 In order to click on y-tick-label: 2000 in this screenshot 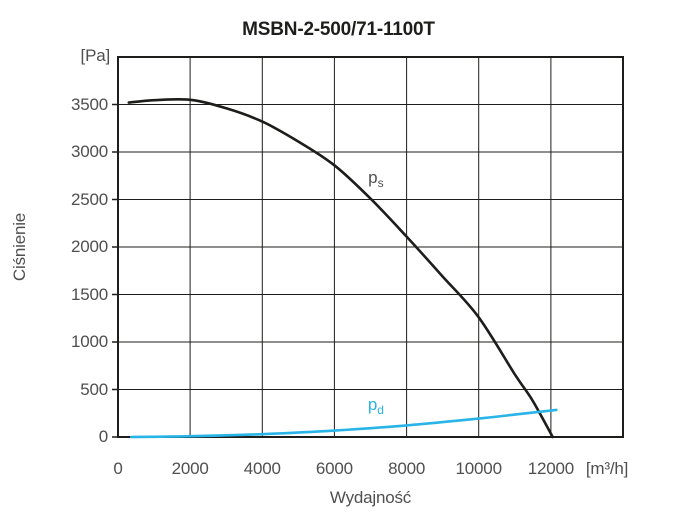, I will do `click(89, 246)`.